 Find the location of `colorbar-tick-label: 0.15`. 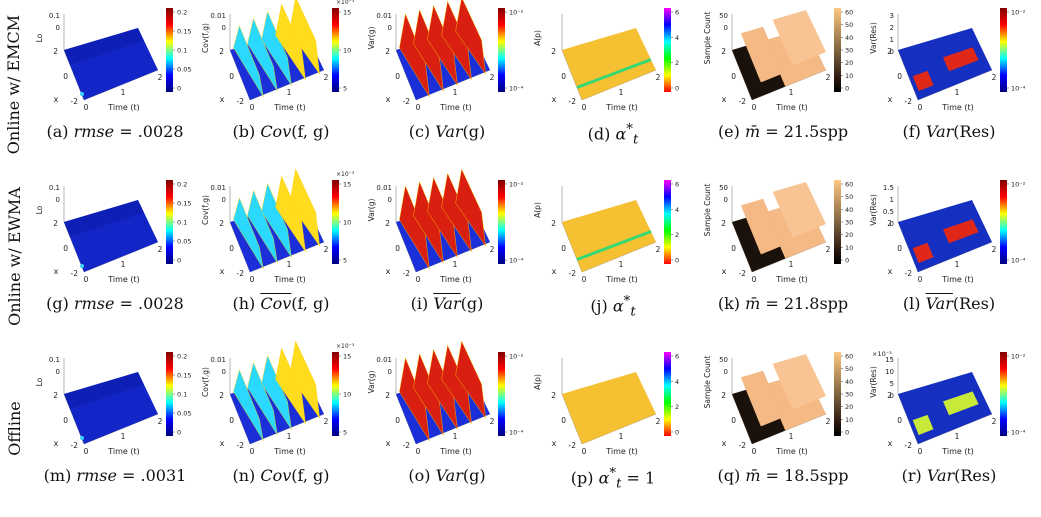

colorbar-tick-label: 0.15 is located at coordinates (184, 204).